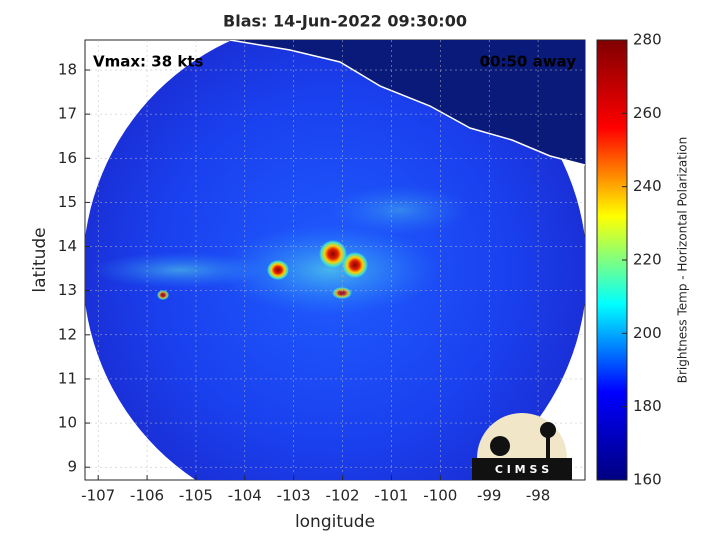 The height and width of the screenshot is (540, 720). Describe the element at coordinates (440, 496) in the screenshot. I see `x-tick-label: -100` at that location.